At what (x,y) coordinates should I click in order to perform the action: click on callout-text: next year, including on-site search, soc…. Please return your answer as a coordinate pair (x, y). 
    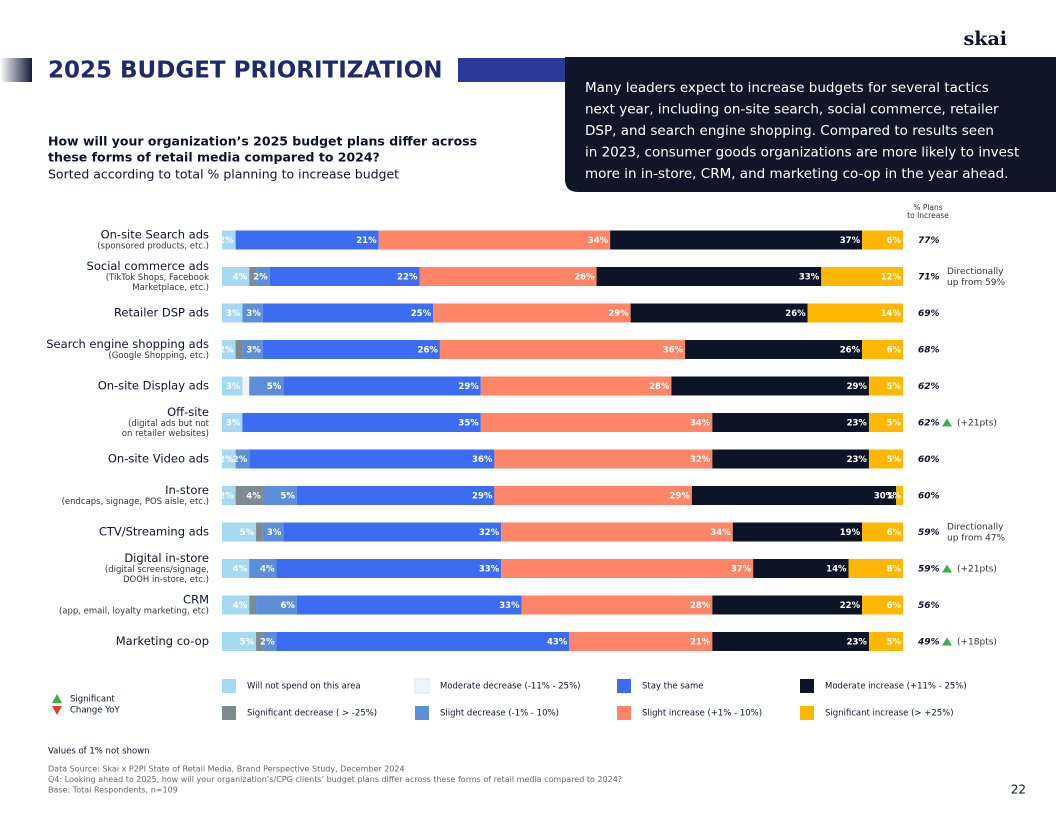
    Looking at the image, I should click on (792, 110).